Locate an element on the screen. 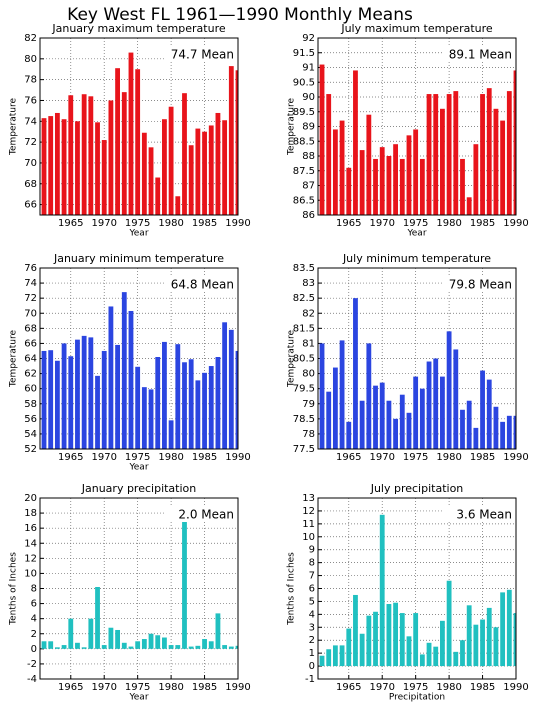 The height and width of the screenshot is (711, 535). y-tick-label: 1 is located at coordinates (312, 653).